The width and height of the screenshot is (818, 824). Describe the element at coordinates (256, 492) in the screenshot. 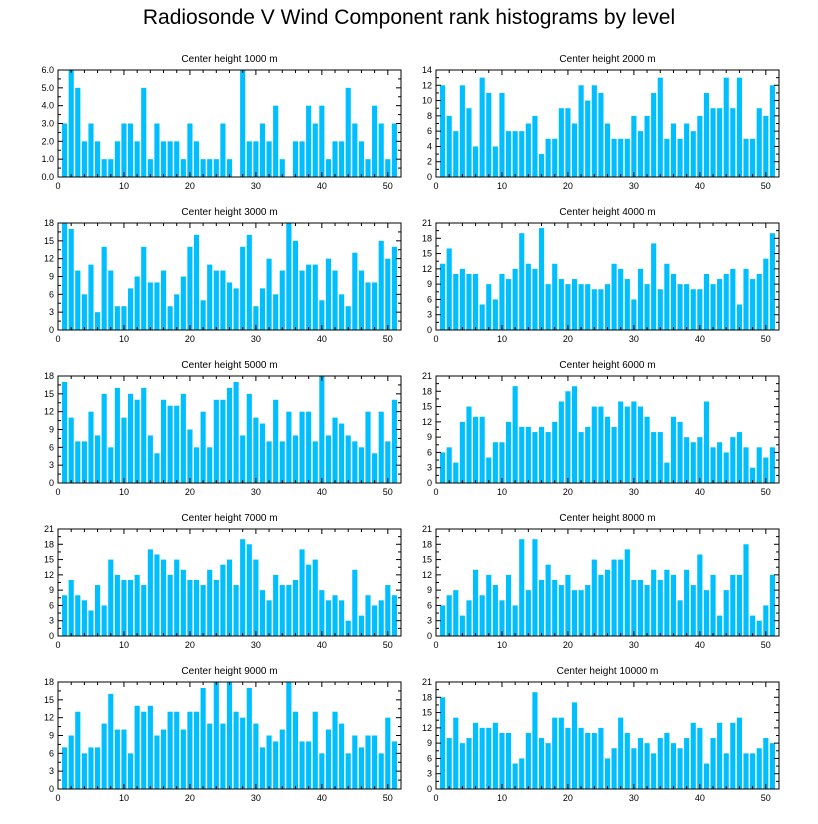

I see `x-tick-label: 30` at that location.